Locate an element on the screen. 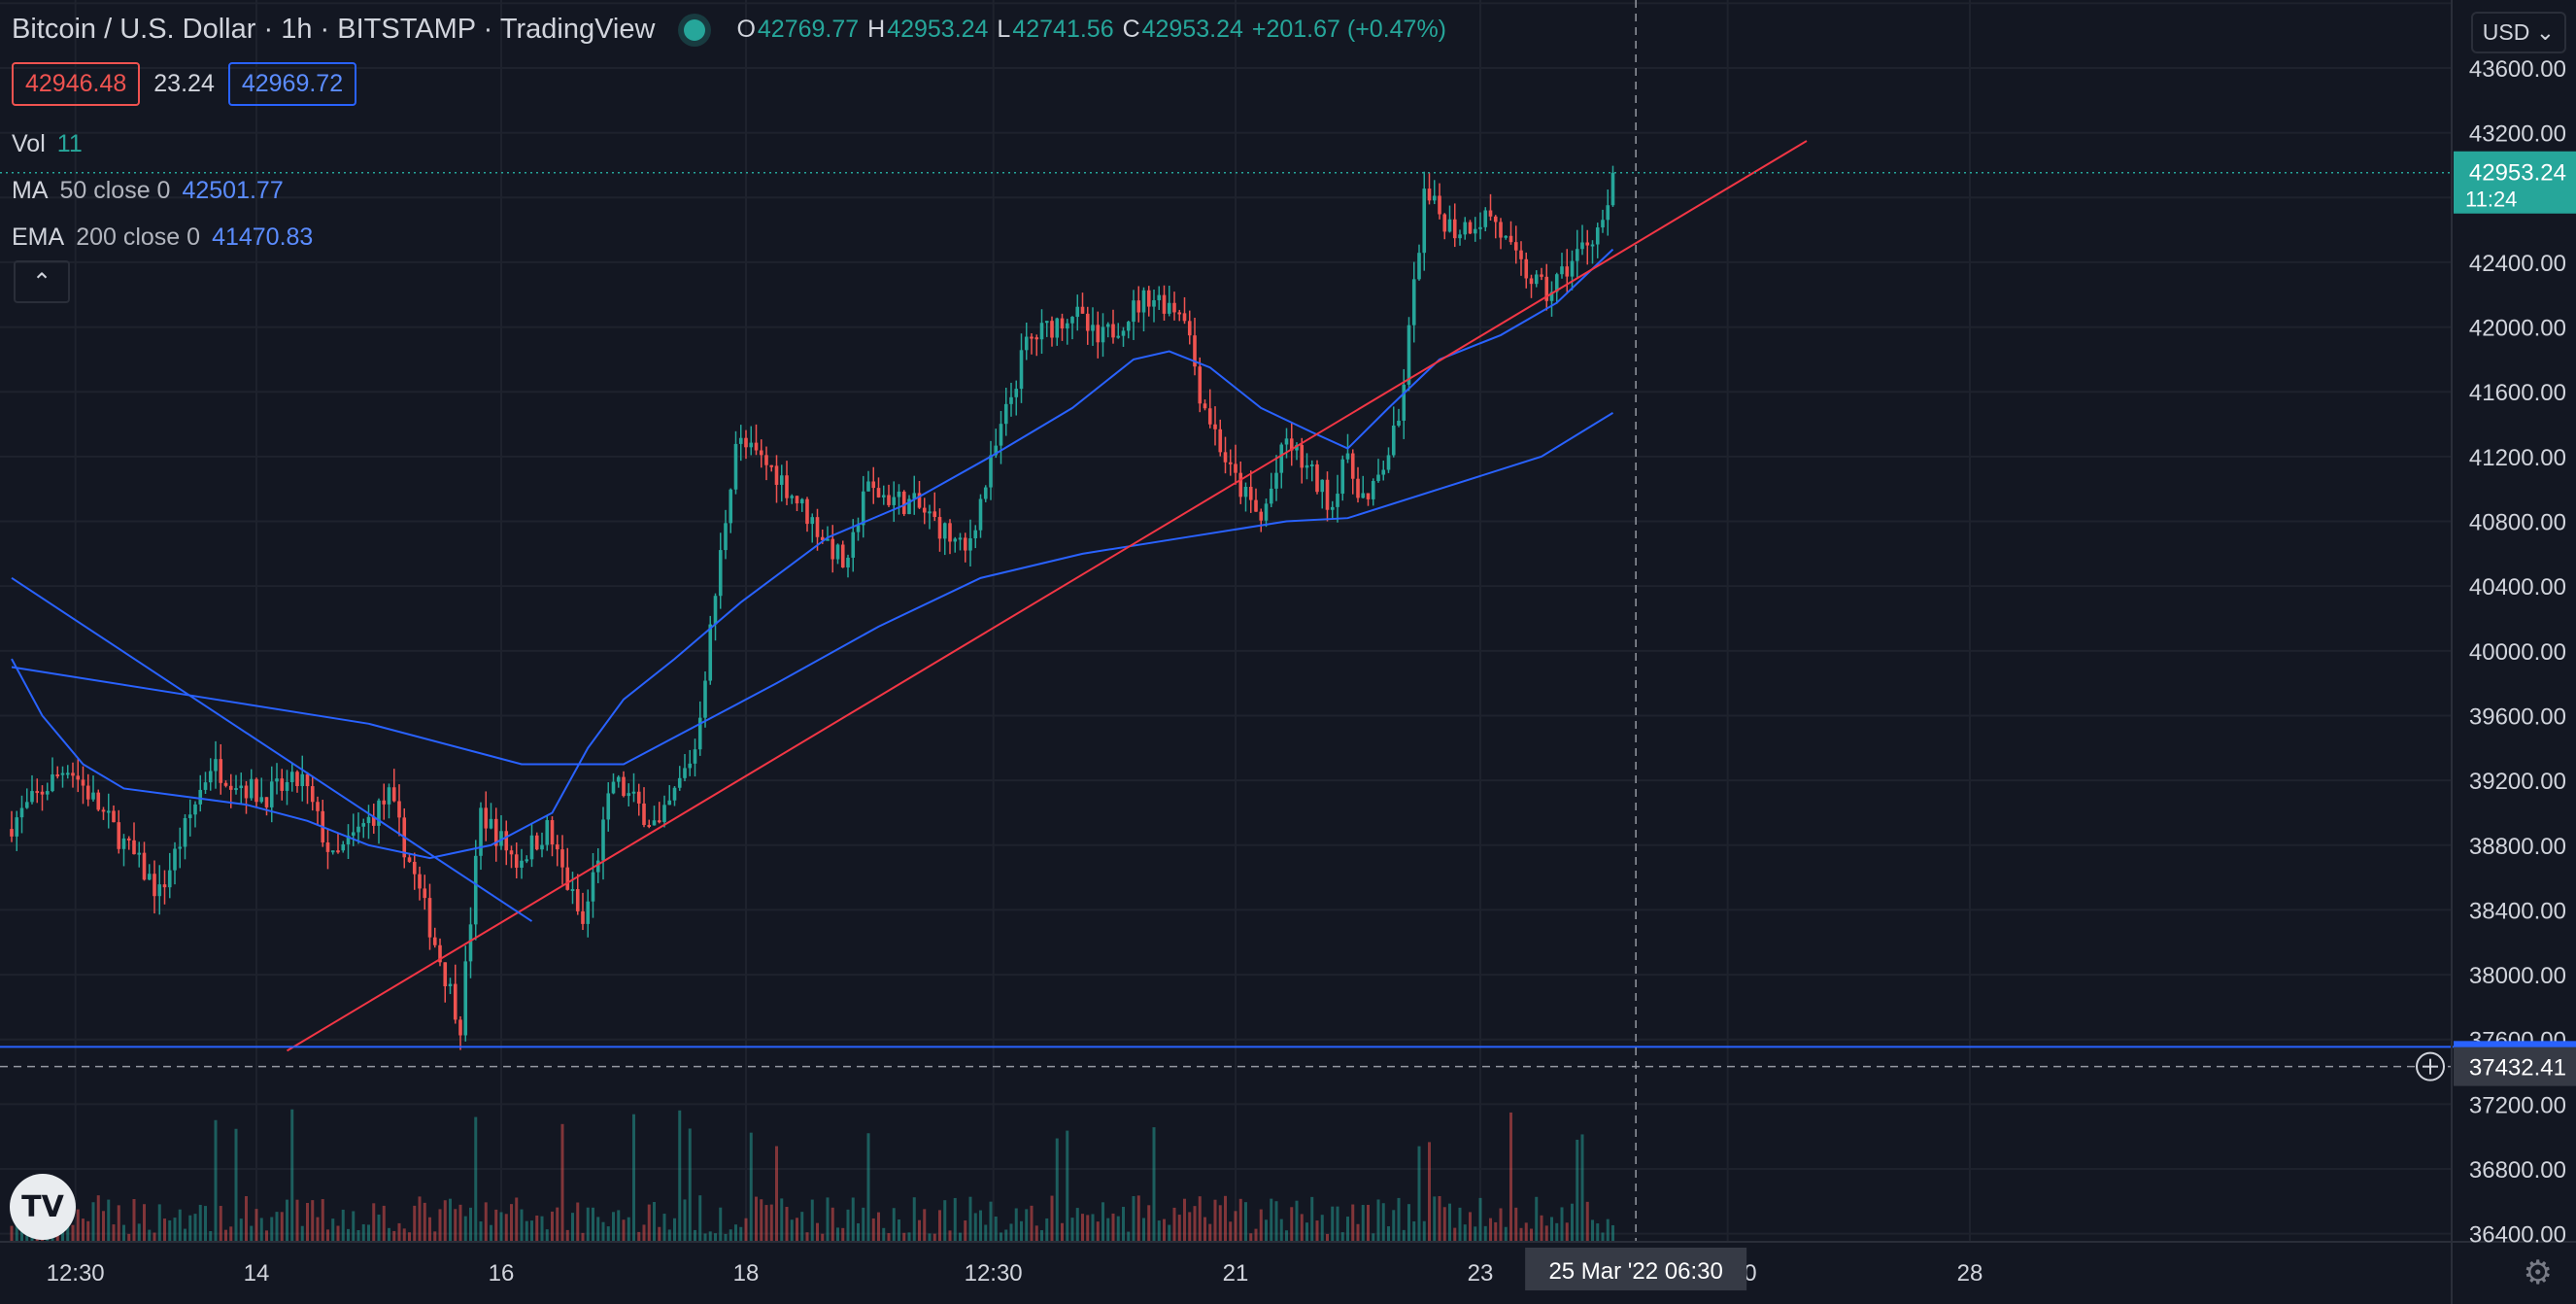  tradingview-logo-icon: TV is located at coordinates (43, 1207).